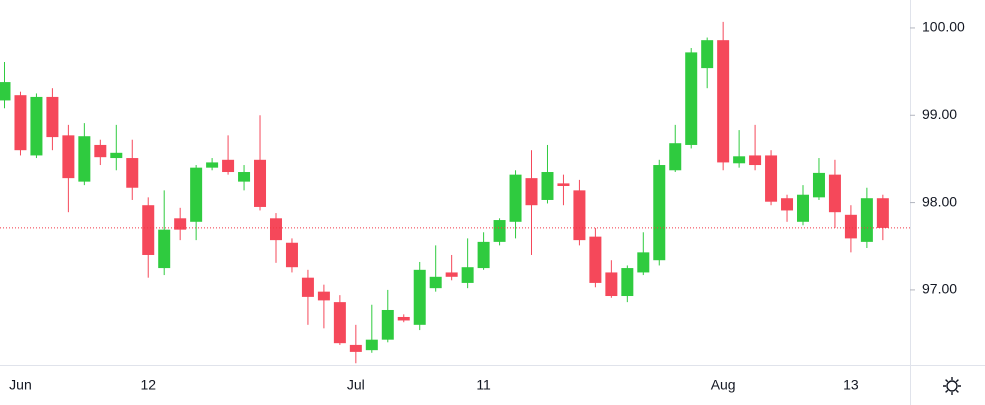 This screenshot has width=985, height=405. What do you see at coordinates (939, 289) in the screenshot?
I see `y-tick-label: 97.00` at bounding box center [939, 289].